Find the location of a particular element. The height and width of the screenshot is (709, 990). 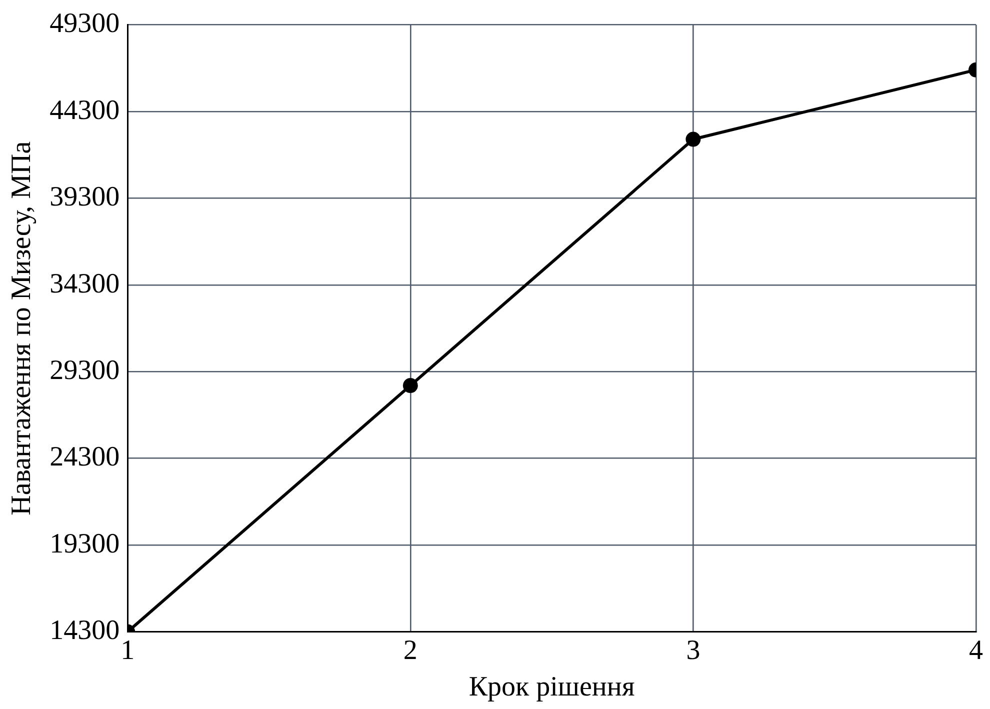

y-tick-label: 14300 is located at coordinates (85, 630).